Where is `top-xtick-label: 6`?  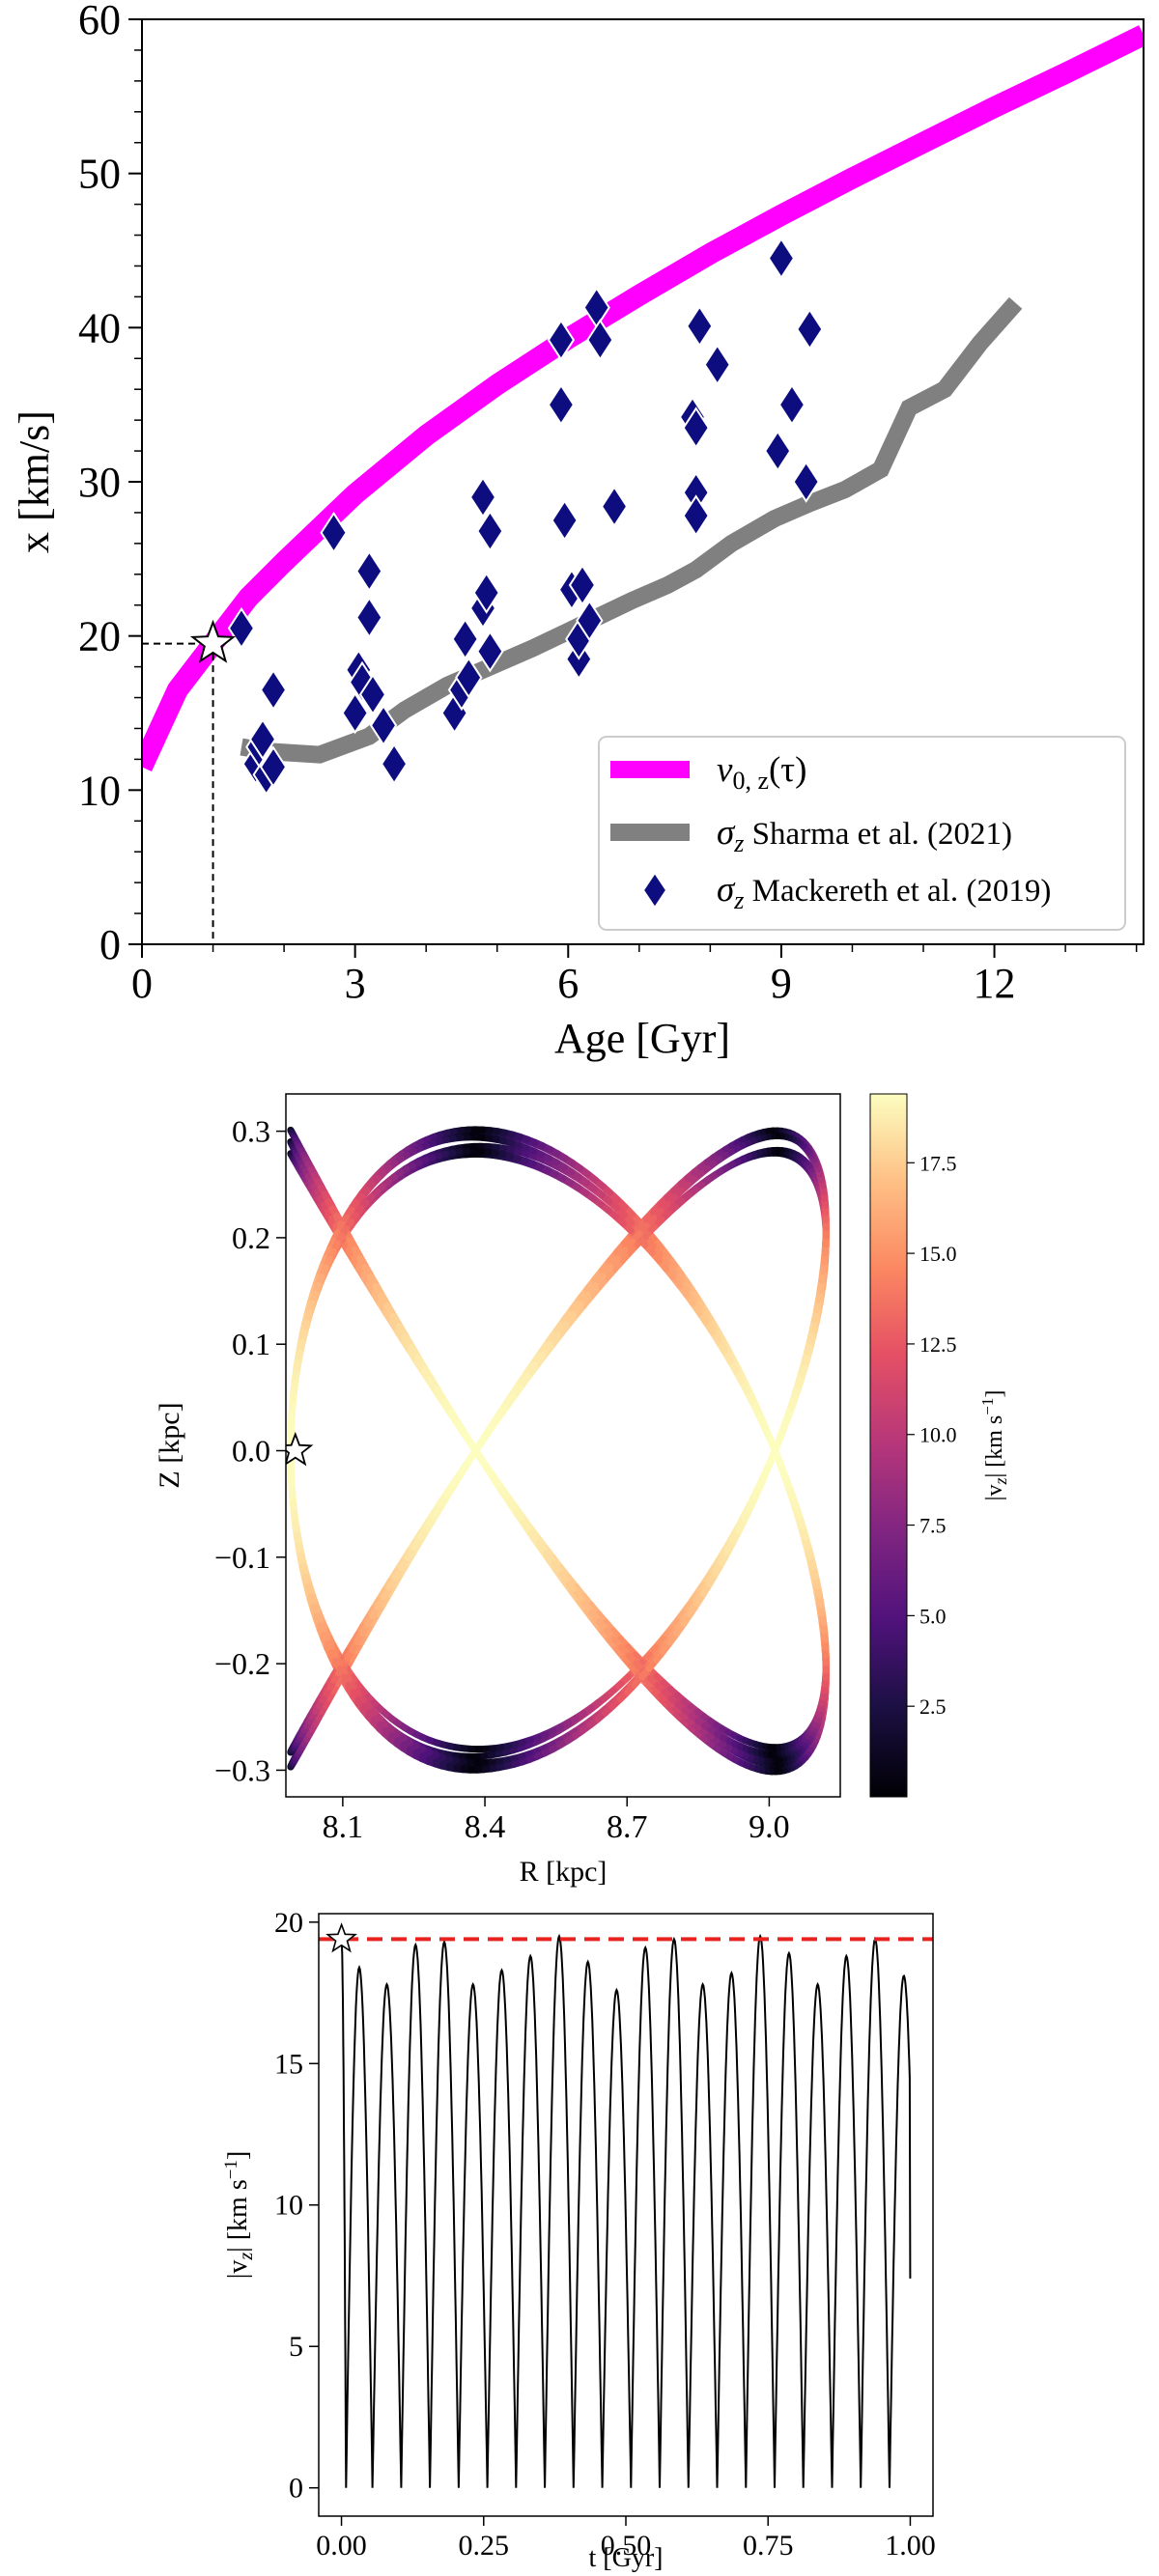 top-xtick-label: 6 is located at coordinates (568, 984).